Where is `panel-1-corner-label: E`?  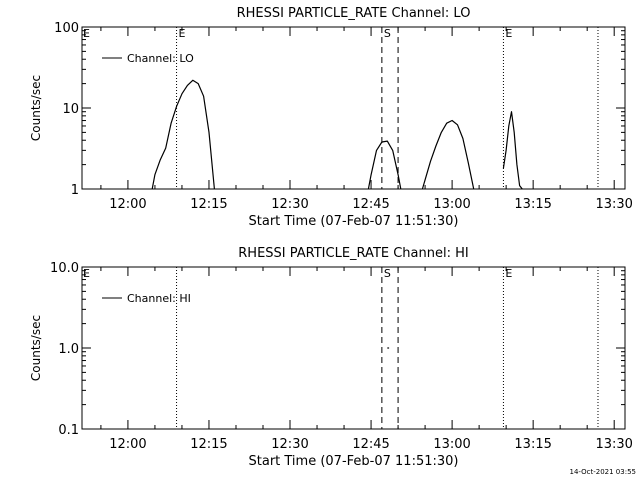
panel-1-corner-label: E is located at coordinates (86, 33).